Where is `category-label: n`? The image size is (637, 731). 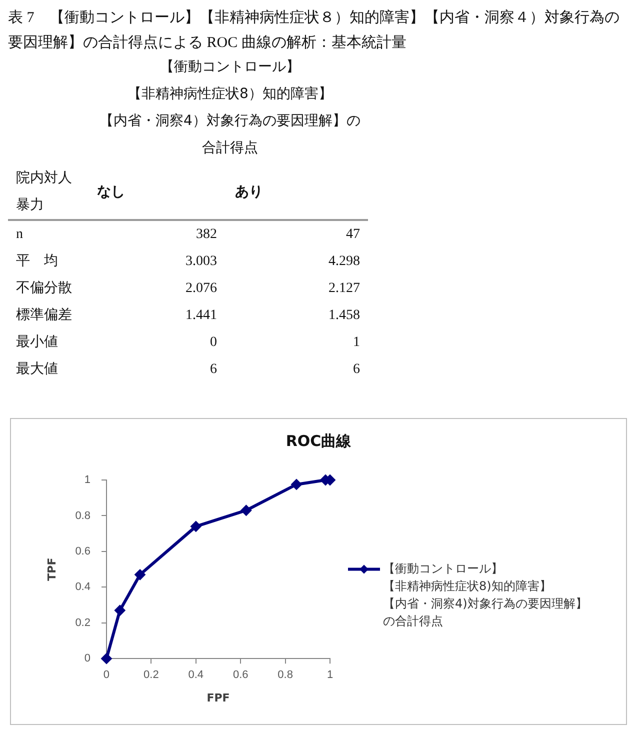 category-label: n is located at coordinates (19, 234).